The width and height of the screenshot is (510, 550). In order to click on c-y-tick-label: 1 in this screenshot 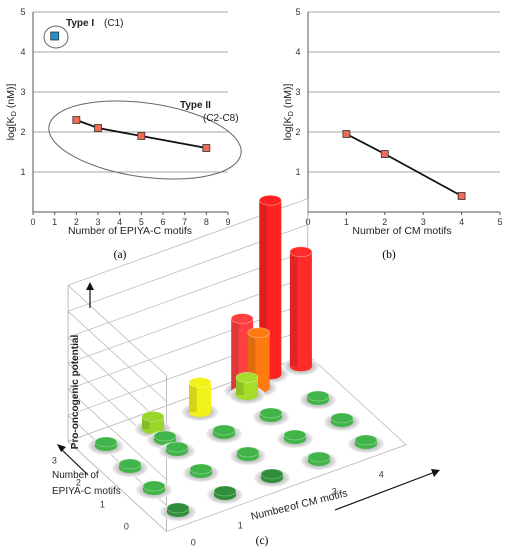, I will do `click(102, 505)`.